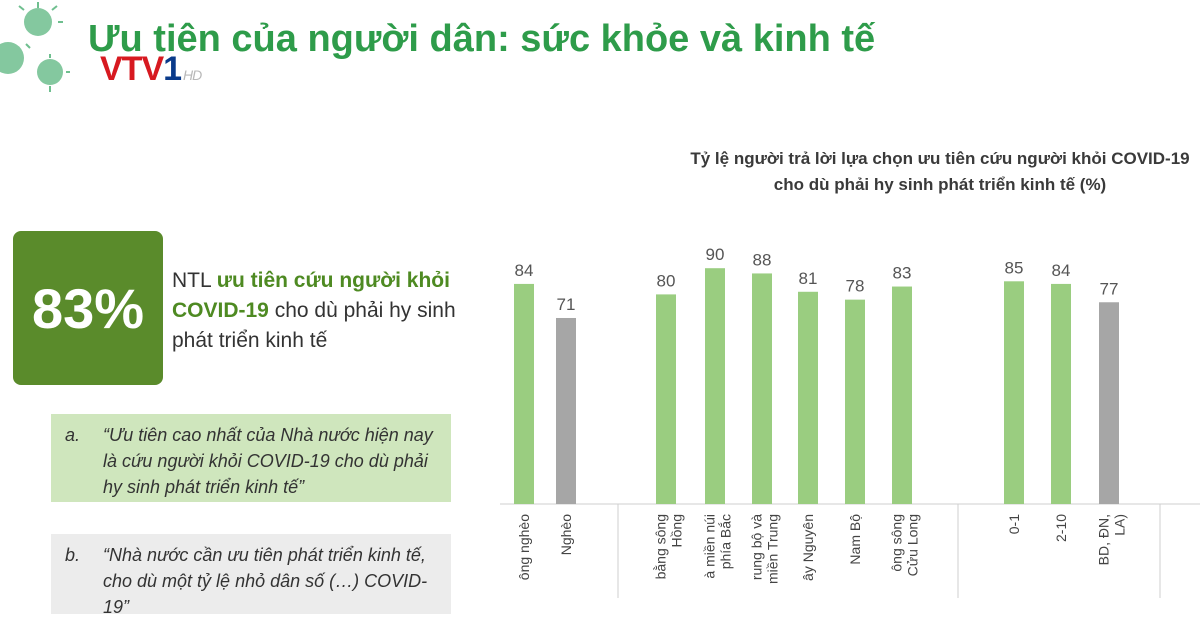  I want to click on bar-value-label: 71, so click(566, 304).